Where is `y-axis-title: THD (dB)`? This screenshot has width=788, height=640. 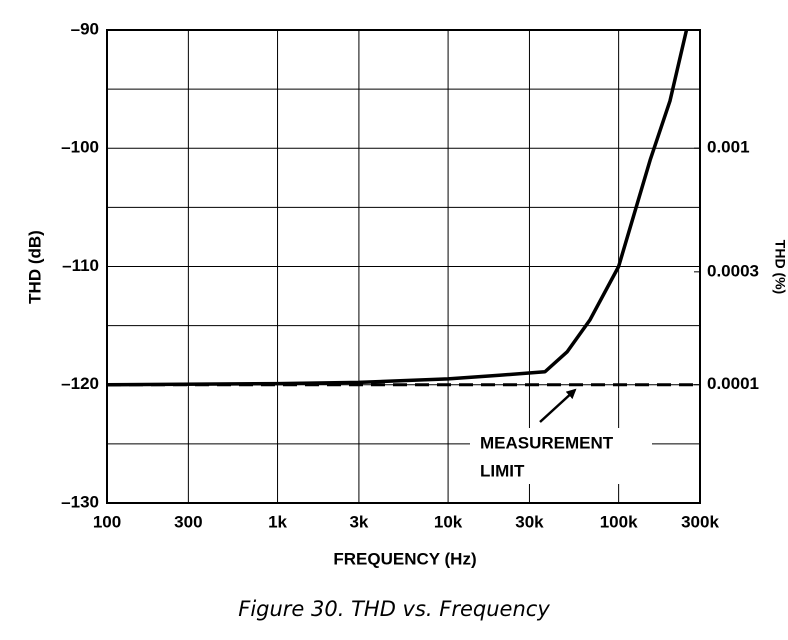
y-axis-title: THD (dB) is located at coordinates (34, 267).